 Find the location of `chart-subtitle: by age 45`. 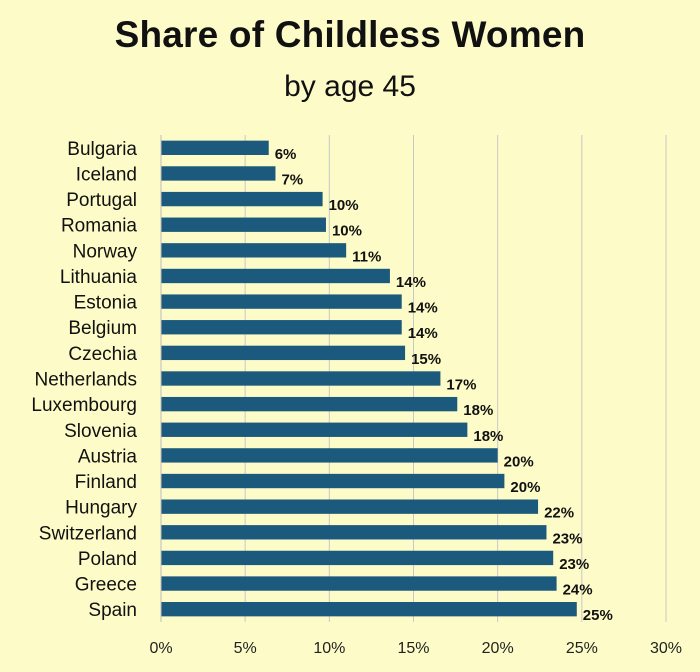

chart-subtitle: by age 45 is located at coordinates (350, 86).